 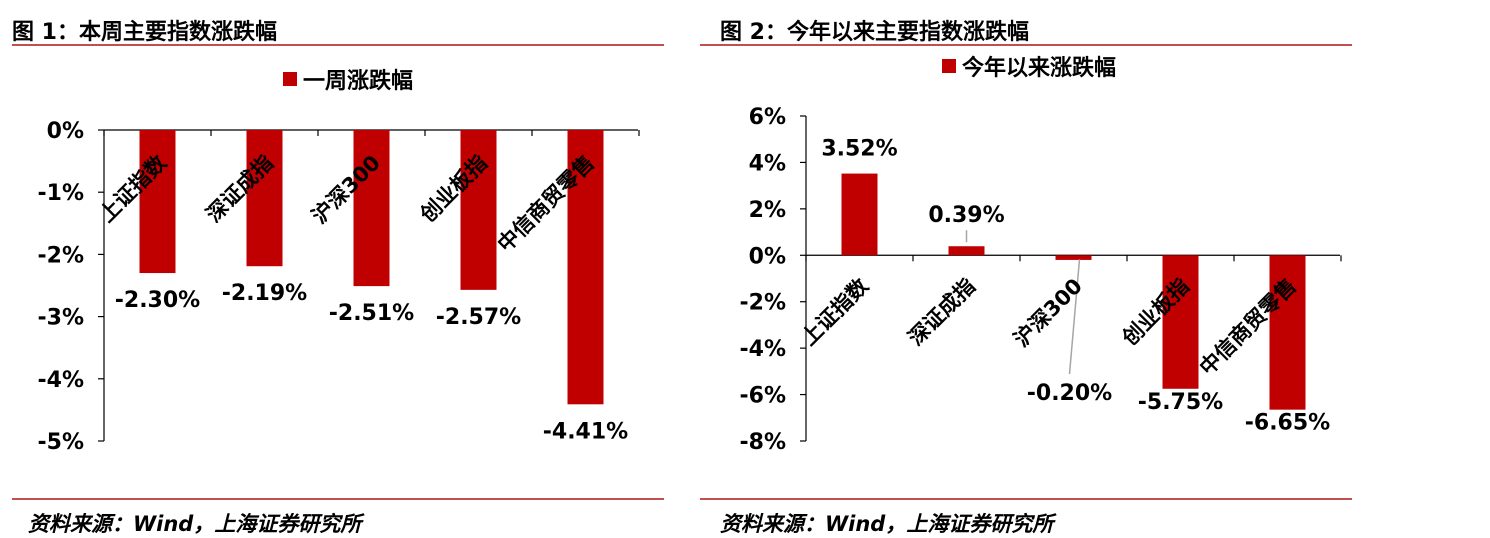 What do you see at coordinates (763, 396) in the screenshot?
I see `y-tick-label: -6%` at bounding box center [763, 396].